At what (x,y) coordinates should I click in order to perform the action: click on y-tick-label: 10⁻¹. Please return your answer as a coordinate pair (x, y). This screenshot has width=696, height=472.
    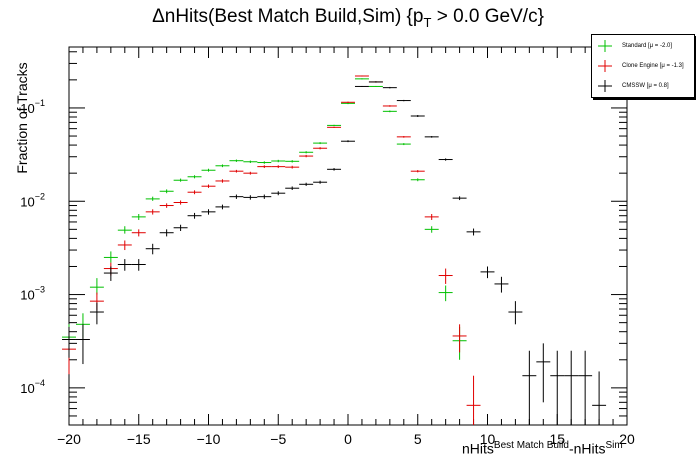
    Looking at the image, I should click on (32, 107).